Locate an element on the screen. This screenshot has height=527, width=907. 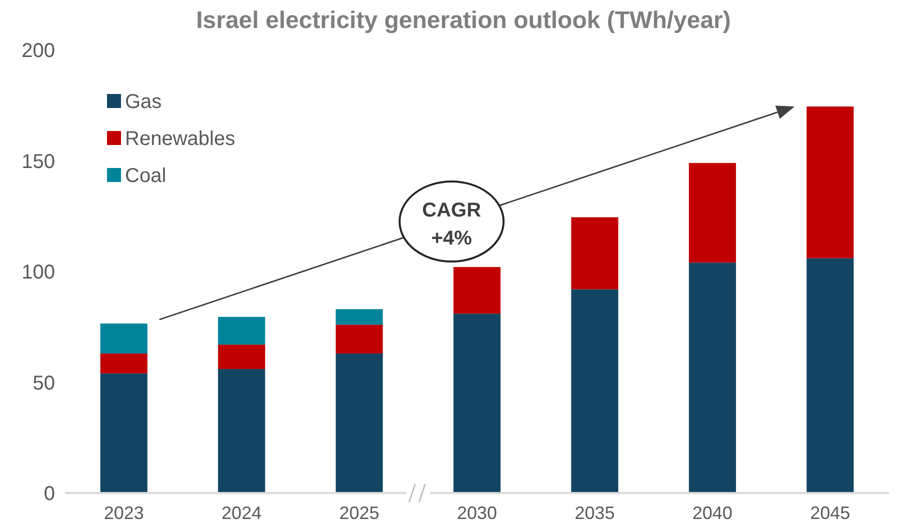
y-tick-label: 100 is located at coordinates (38, 273).